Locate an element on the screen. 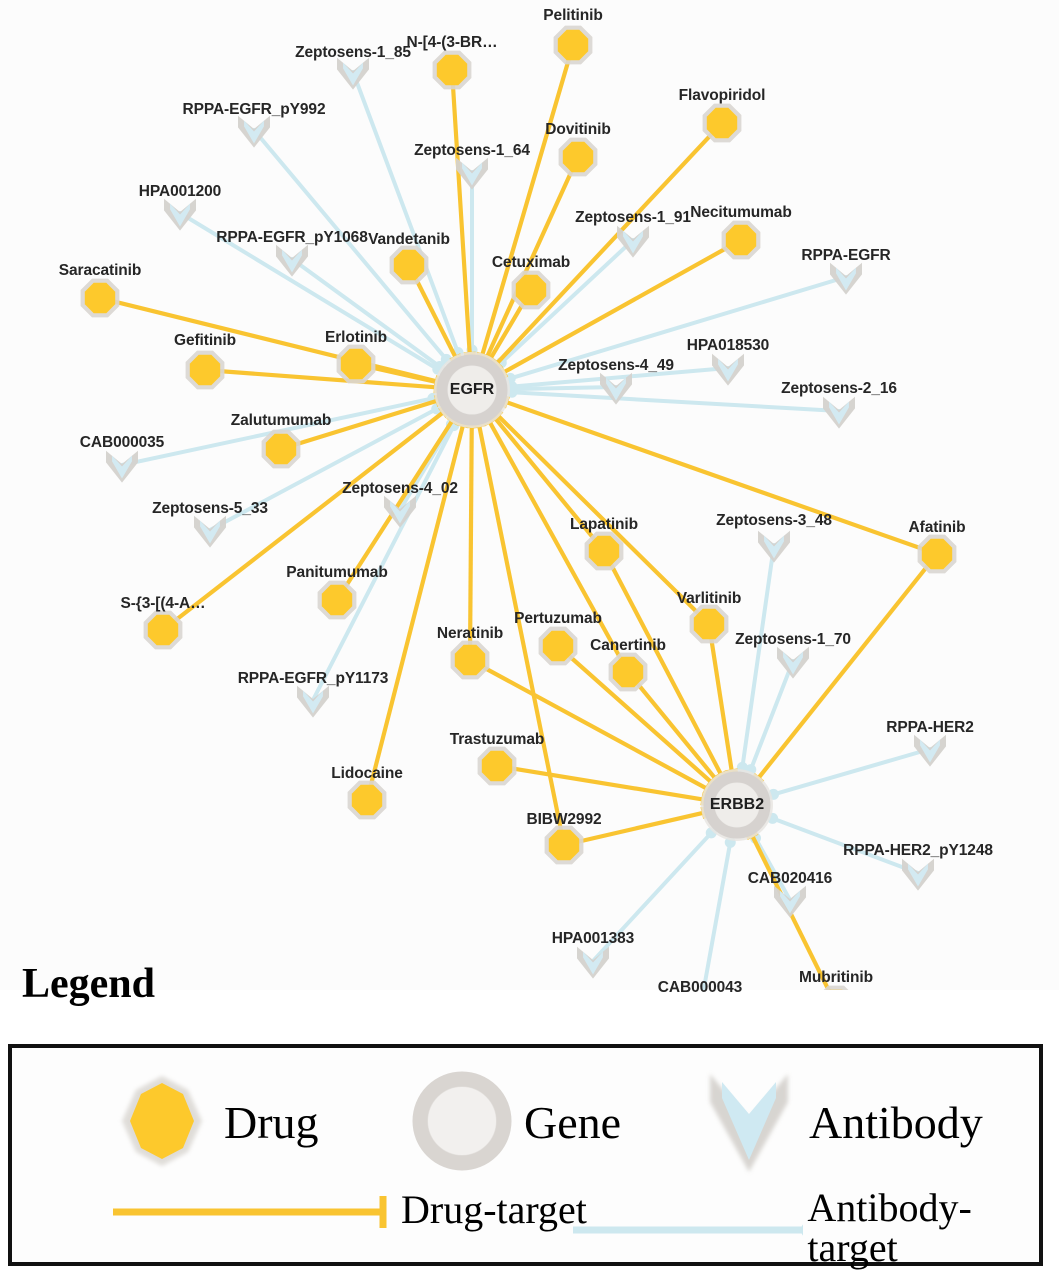 The image size is (1059, 1280). drug-target-edge-icon is located at coordinates (250, 1212).